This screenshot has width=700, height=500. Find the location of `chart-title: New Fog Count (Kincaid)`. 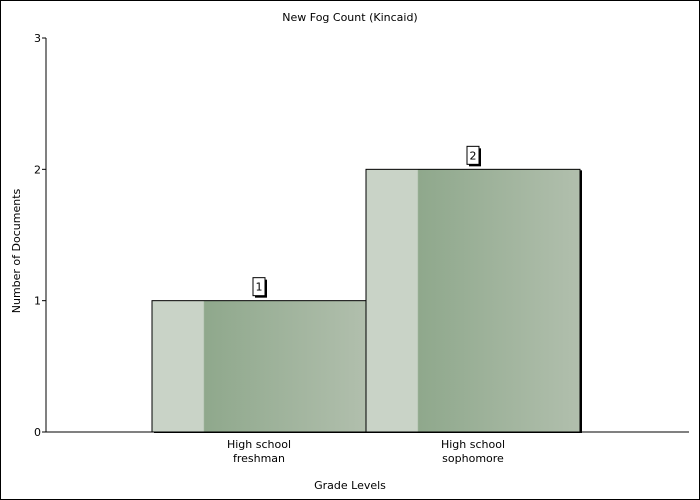

chart-title: New Fog Count (Kincaid) is located at coordinates (349, 17).